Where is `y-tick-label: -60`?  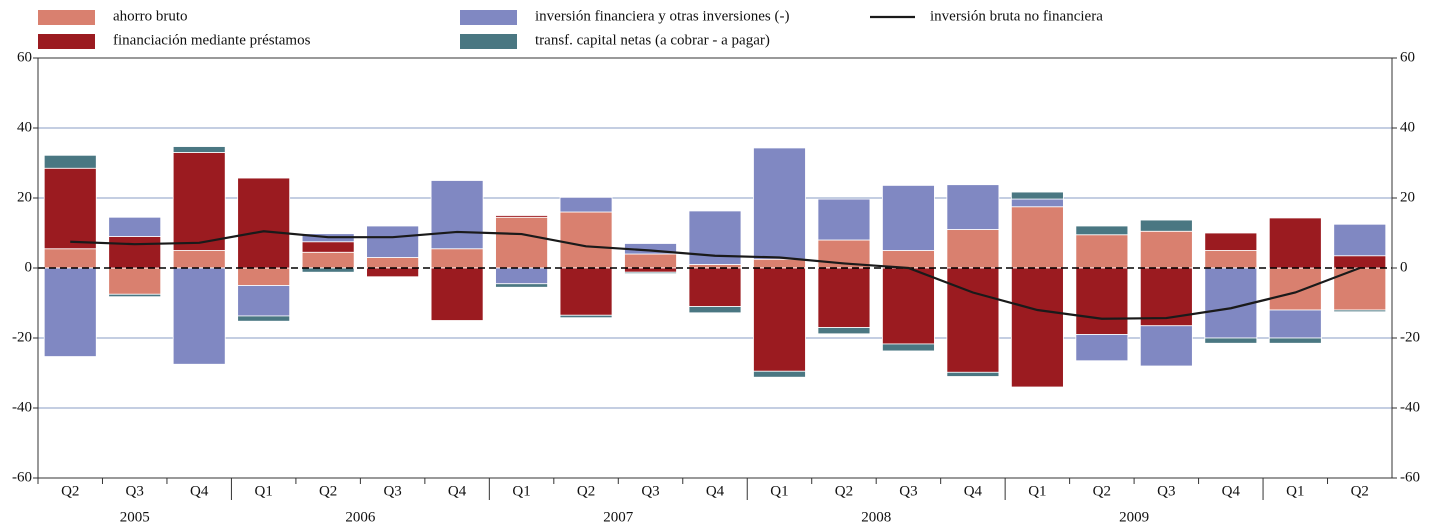 y-tick-label: -60 is located at coordinates (22, 477).